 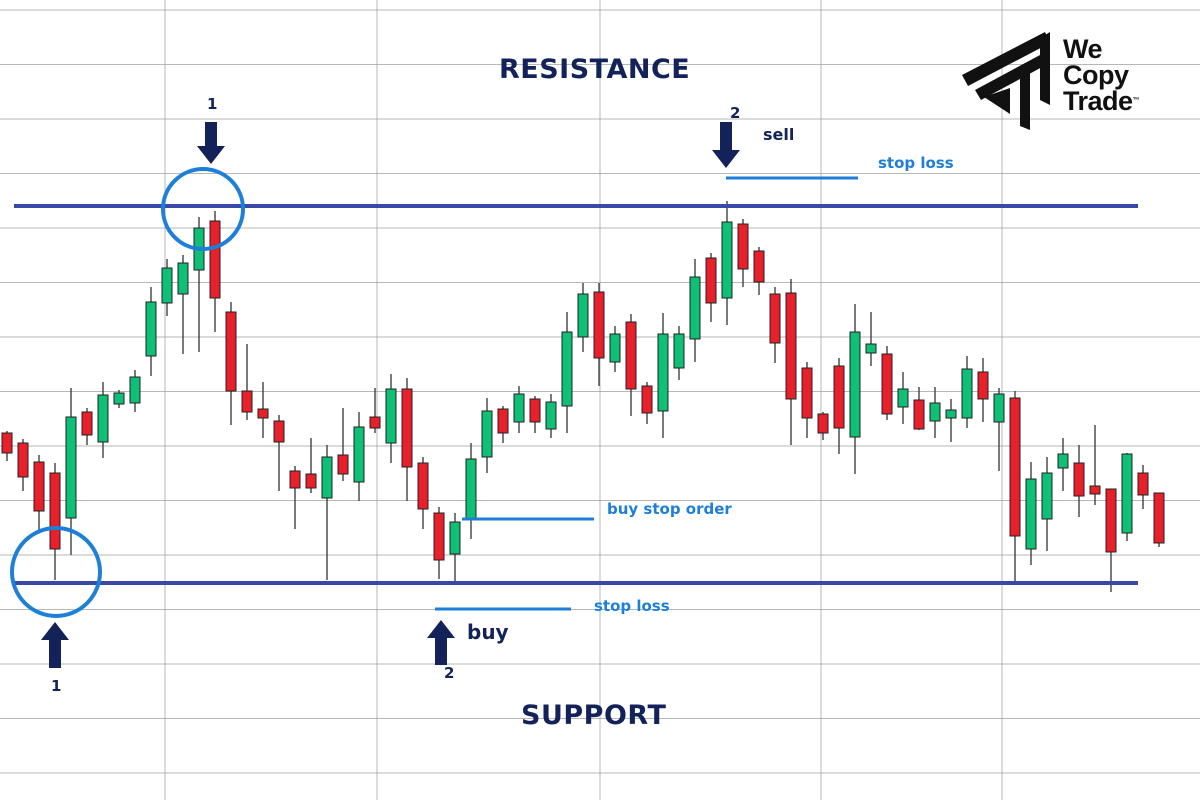 I want to click on logo-line-1: We, so click(x=1083, y=49).